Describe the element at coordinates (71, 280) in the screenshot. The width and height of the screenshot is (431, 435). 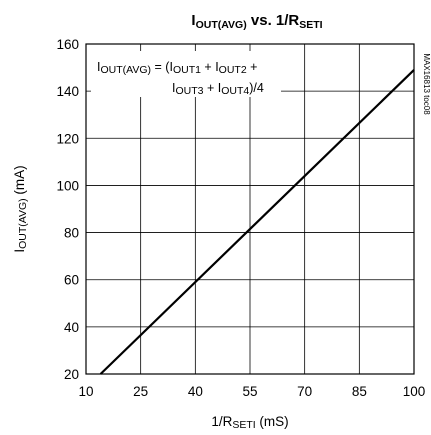
I see `y-tick-label: 60` at that location.